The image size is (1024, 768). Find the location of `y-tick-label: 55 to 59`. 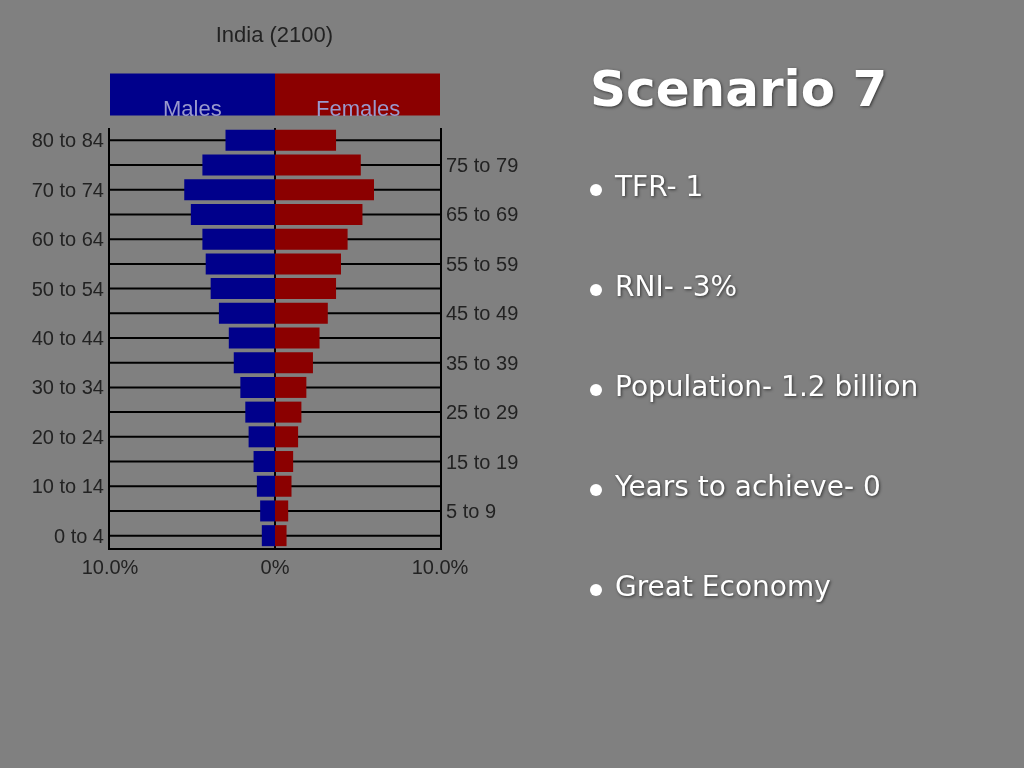

y-tick-label: 55 to 59 is located at coordinates (482, 263).